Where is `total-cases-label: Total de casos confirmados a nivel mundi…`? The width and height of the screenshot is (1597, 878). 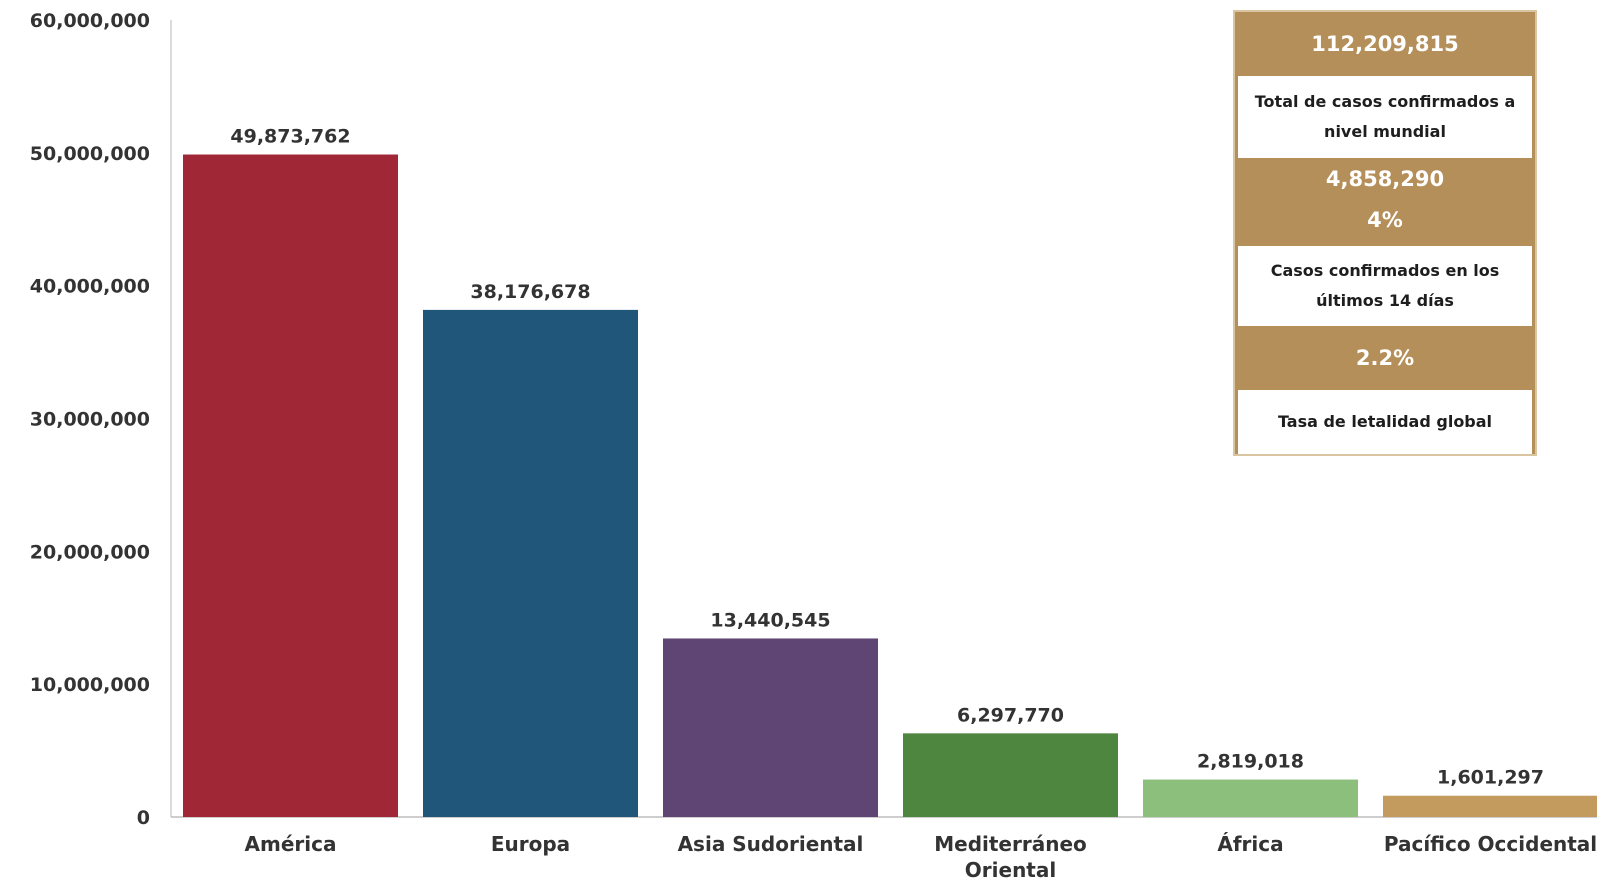
total-cases-label: Total de casos confirmados a nivel mundi… is located at coordinates (1385, 117).